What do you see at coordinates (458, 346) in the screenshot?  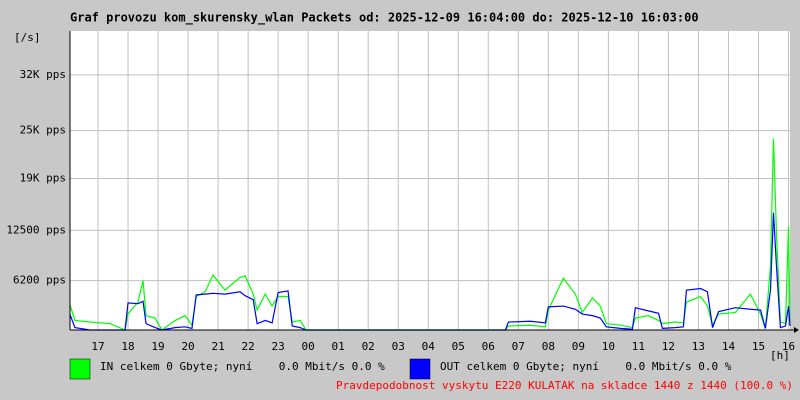 I see `x-tick-label: 05` at bounding box center [458, 346].